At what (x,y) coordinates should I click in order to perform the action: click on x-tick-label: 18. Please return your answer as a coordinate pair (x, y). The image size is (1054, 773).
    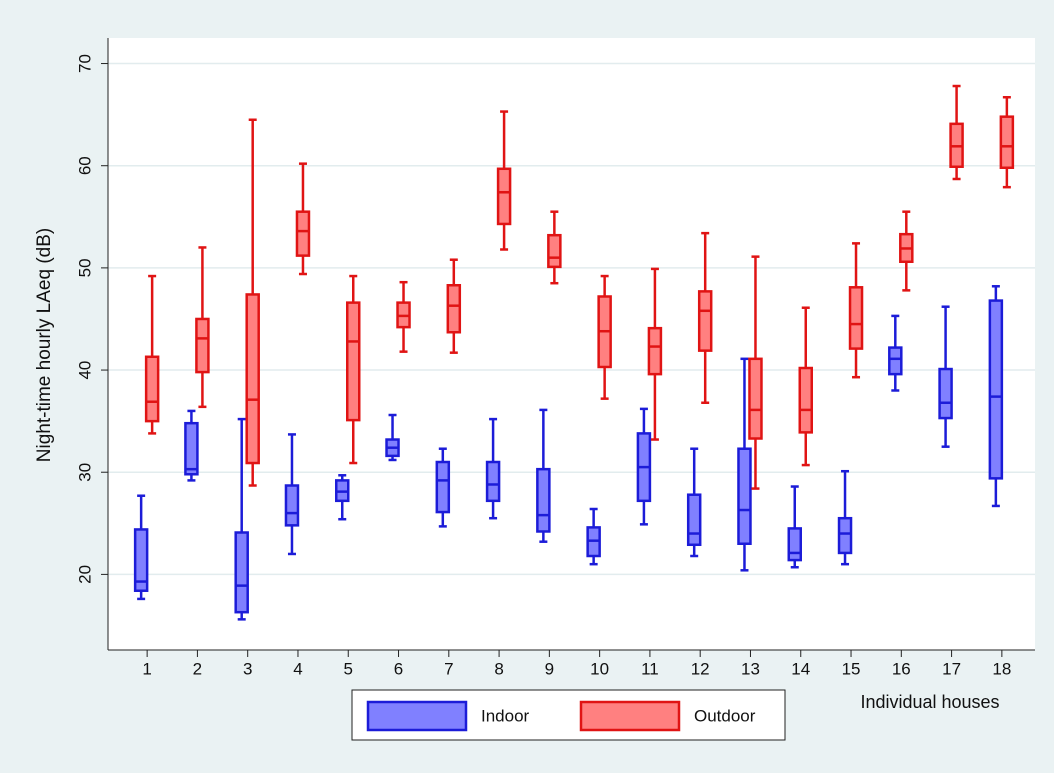
    Looking at the image, I should click on (1001, 668).